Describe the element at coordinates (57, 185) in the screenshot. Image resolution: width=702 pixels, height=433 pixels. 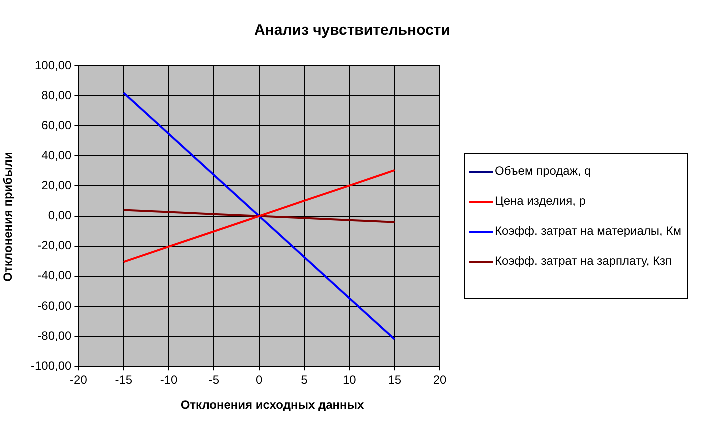
I see `y-tick-label: 20,00` at that location.